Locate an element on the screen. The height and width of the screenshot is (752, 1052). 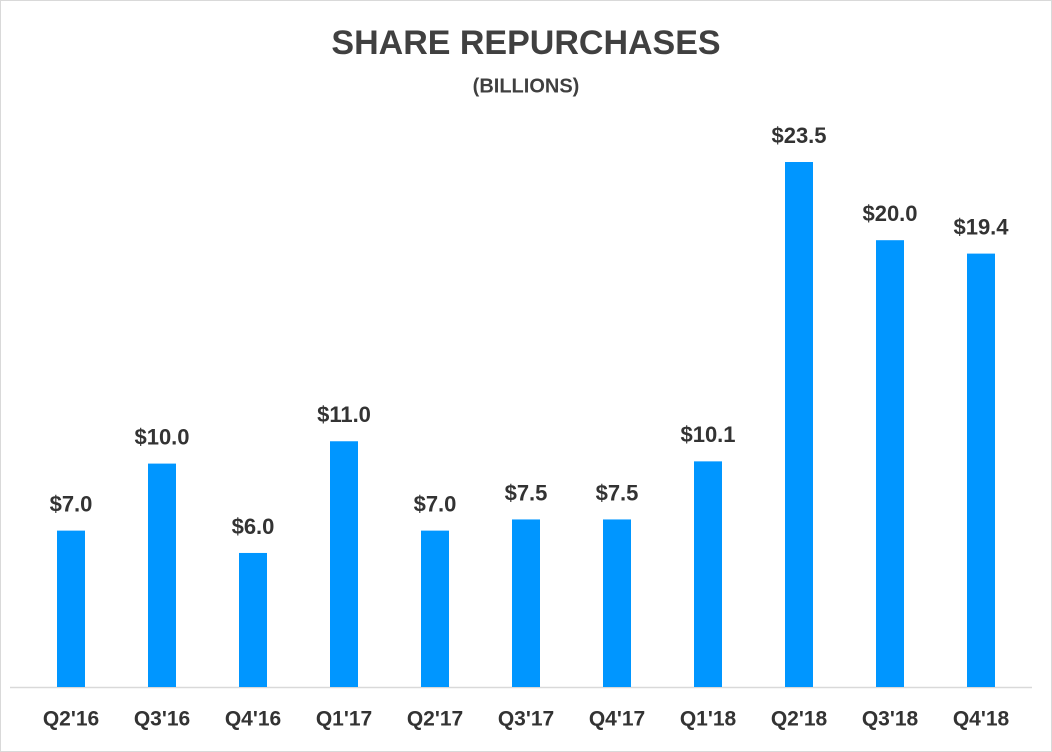
x-tick-label: Q4'17 is located at coordinates (617, 719).